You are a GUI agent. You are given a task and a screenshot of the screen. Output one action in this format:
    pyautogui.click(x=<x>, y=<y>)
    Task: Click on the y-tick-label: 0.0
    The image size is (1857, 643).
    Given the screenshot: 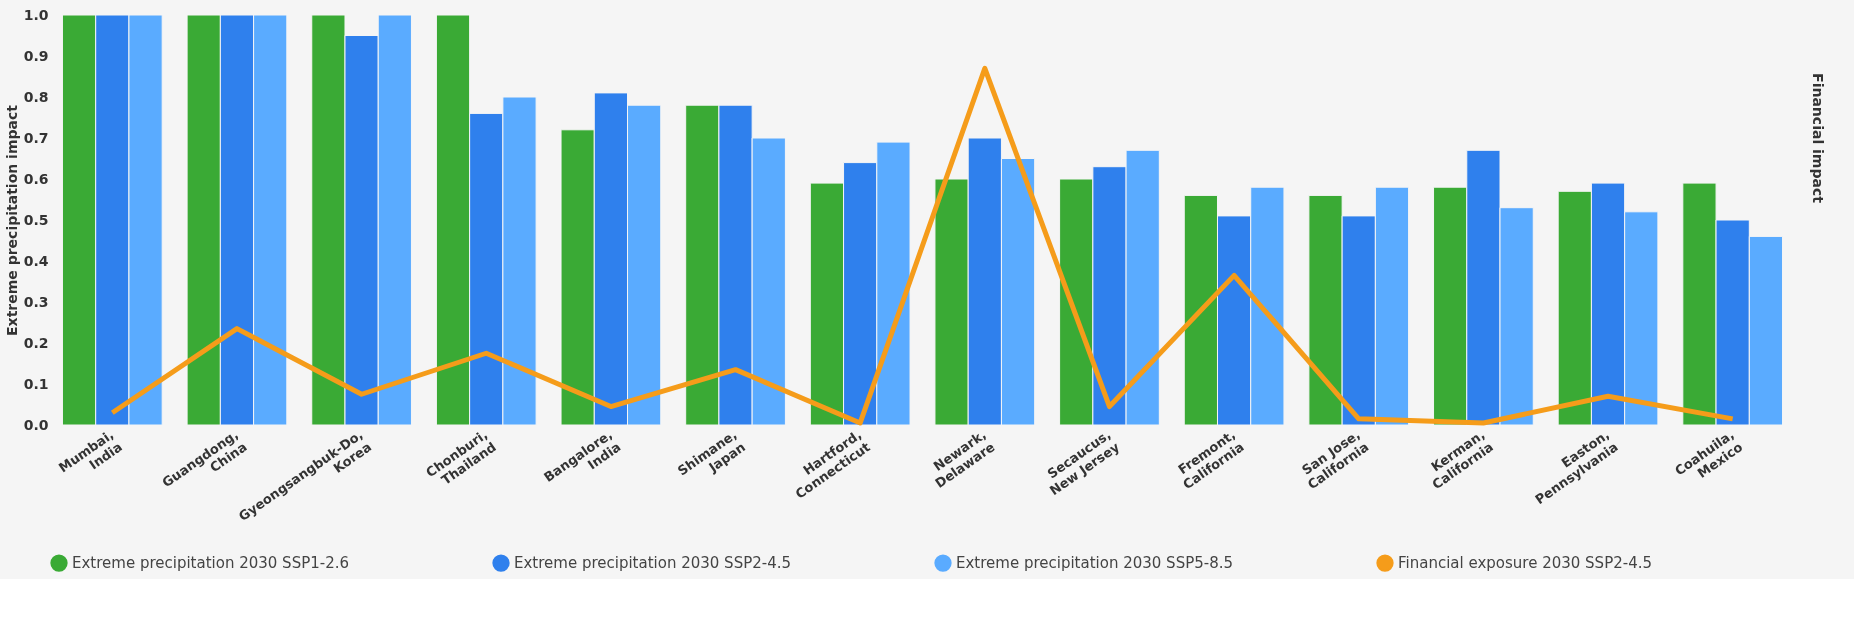 What is the action you would take?
    pyautogui.click(x=36, y=424)
    